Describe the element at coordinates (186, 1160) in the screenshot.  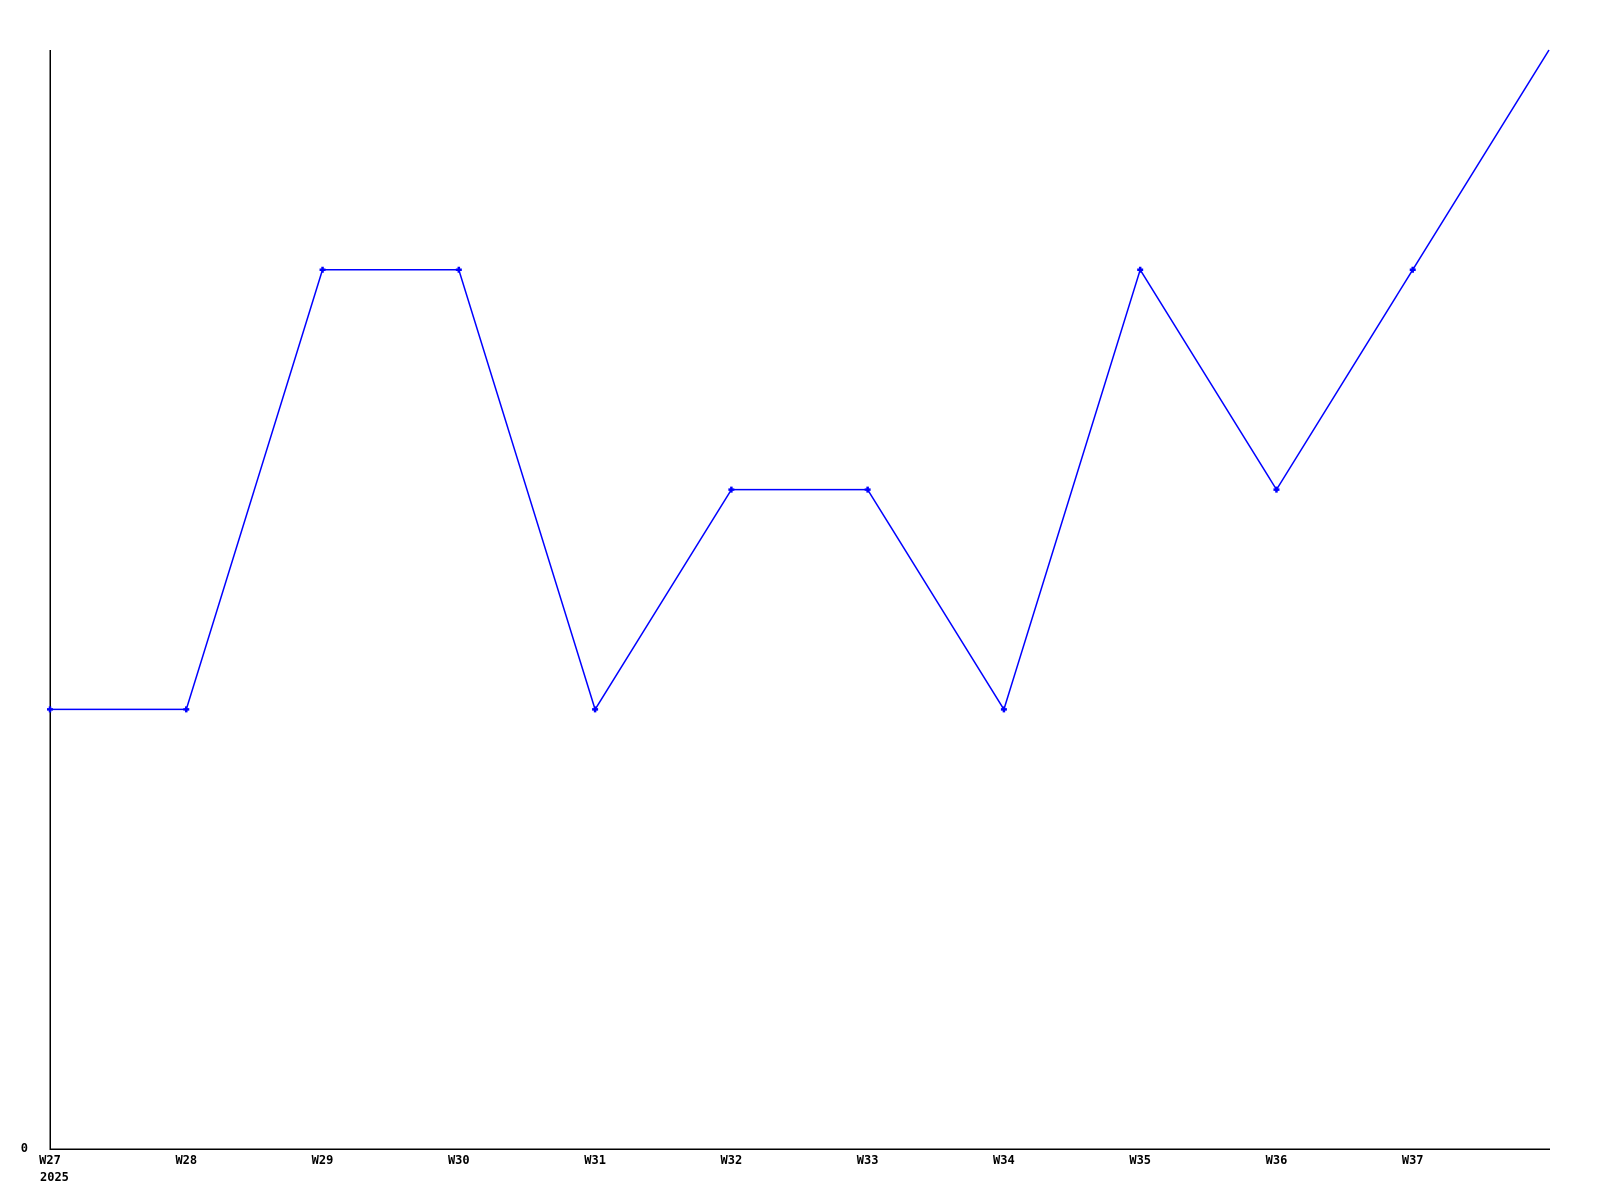
I see `x-tick-label: W28` at that location.